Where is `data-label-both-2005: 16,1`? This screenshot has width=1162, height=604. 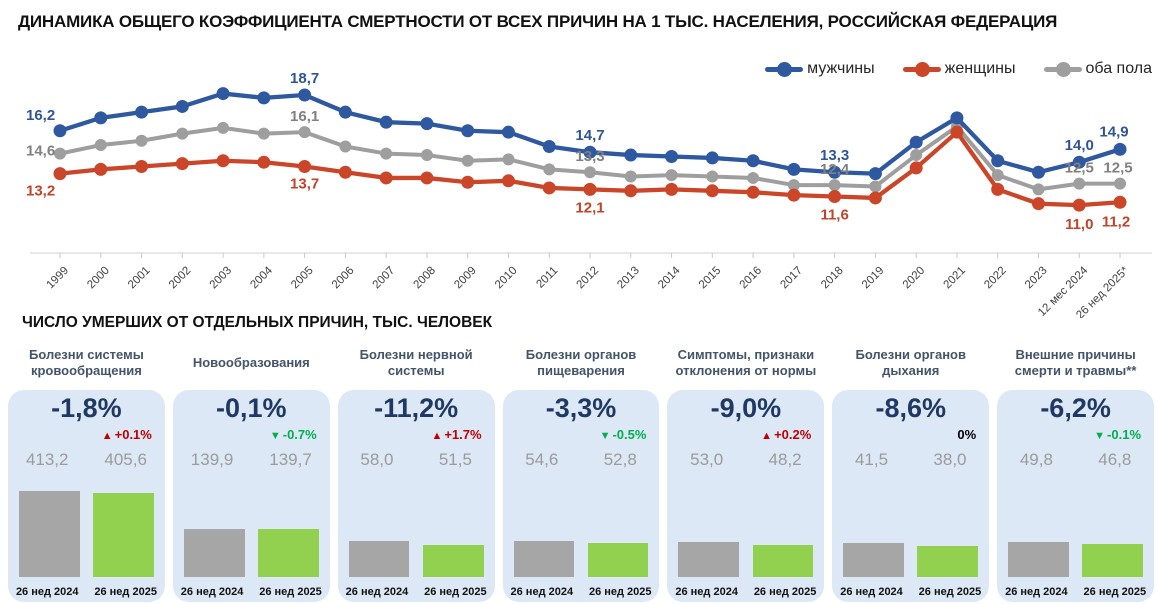
data-label-both-2005: 16,1 is located at coordinates (304, 116).